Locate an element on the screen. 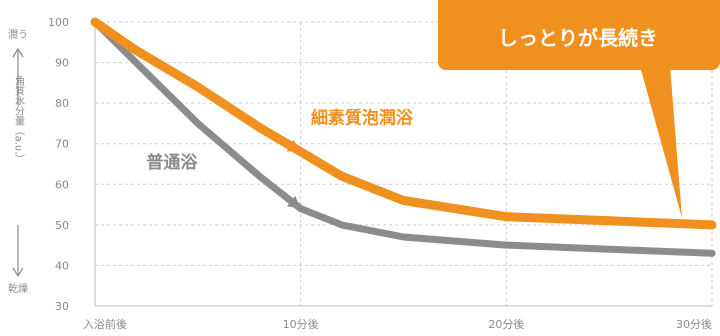 Image resolution: width=720 pixels, height=336 pixels. callout-pointer is located at coordinates (661, 142).